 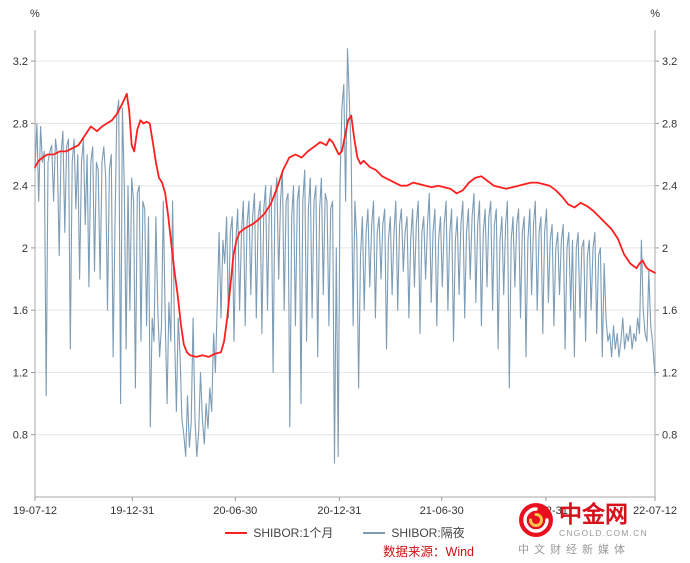 I want to click on svg-text: 19-12-31, so click(x=132, y=511).